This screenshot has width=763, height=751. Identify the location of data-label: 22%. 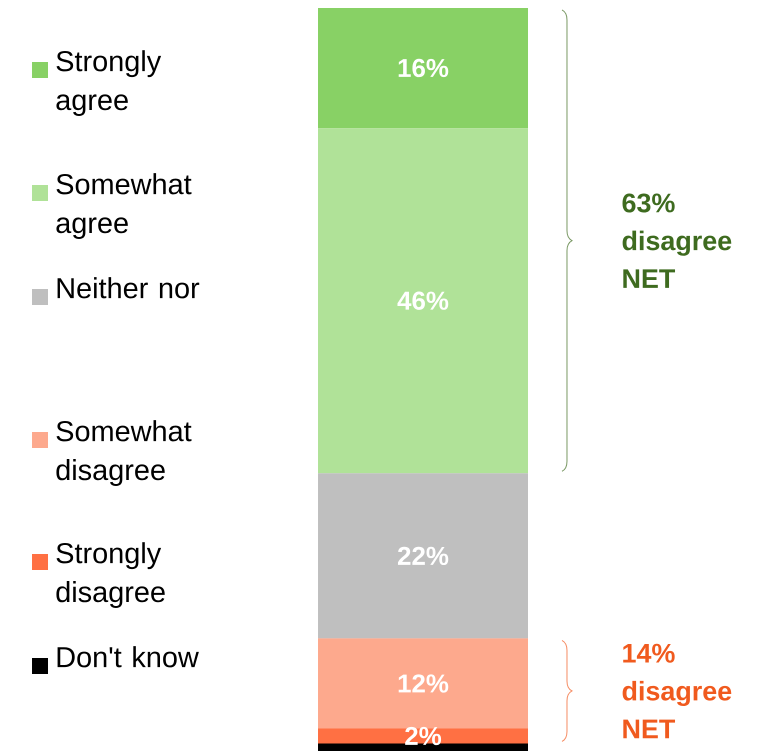
(423, 556).